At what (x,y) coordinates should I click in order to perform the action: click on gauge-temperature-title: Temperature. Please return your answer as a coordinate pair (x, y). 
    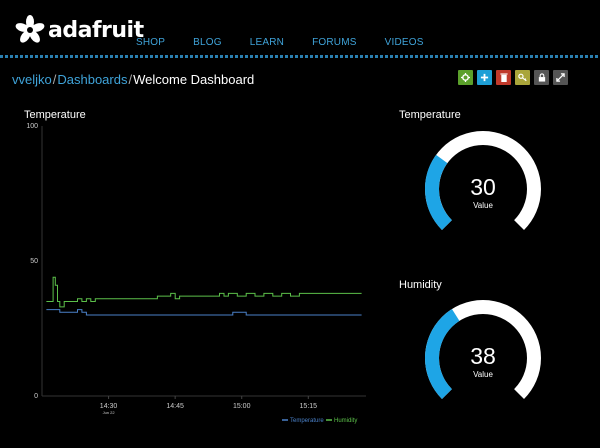
    Looking at the image, I should click on (430, 115).